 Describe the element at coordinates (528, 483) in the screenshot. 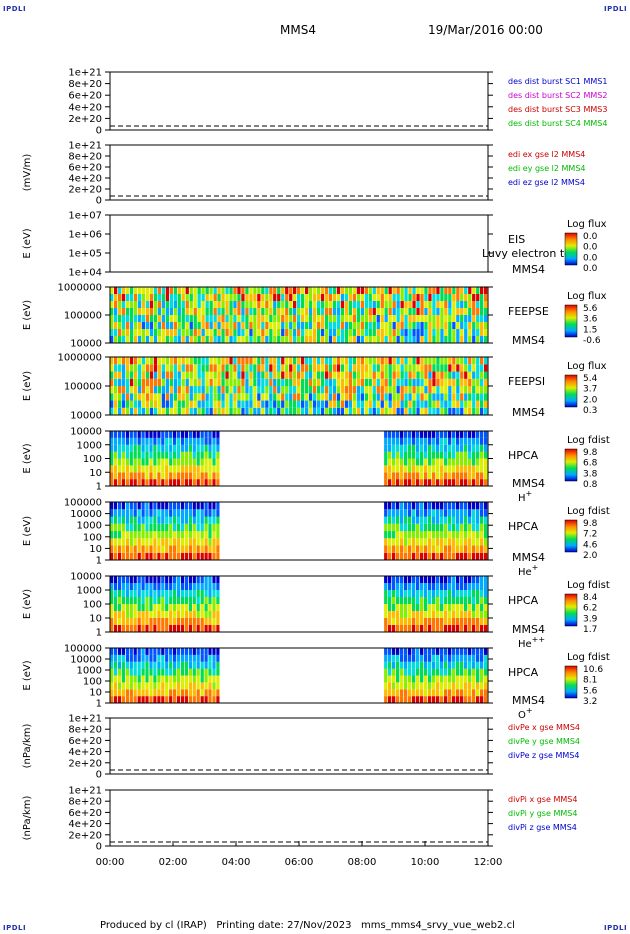

I see `spacecraft-label: MMS4` at that location.